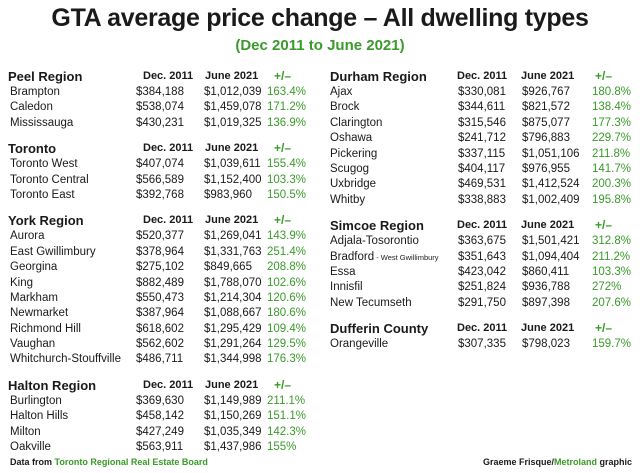 The image size is (640, 473). What do you see at coordinates (614, 462) in the screenshot?
I see `credit-suffix: graphic` at bounding box center [614, 462].